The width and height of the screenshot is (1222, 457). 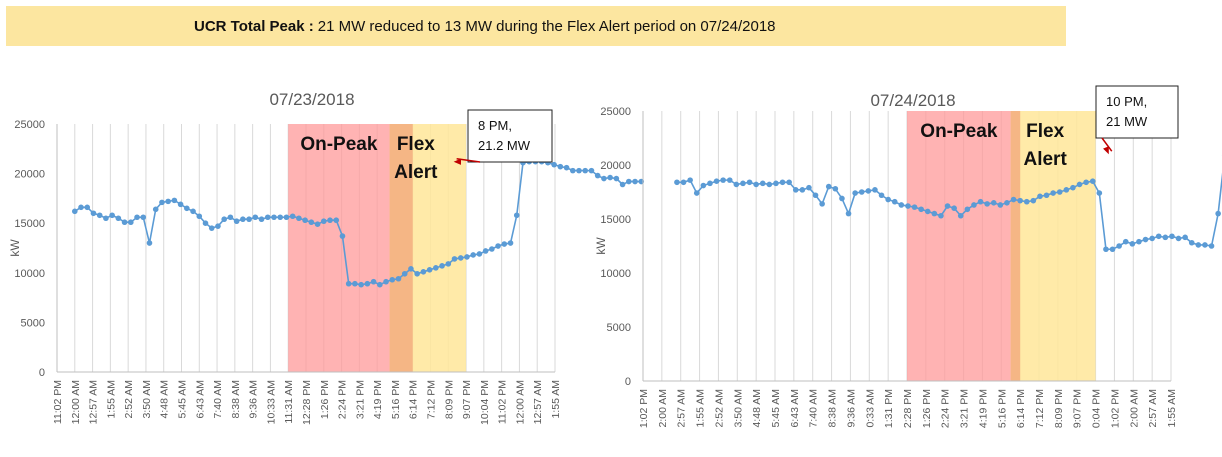 What do you see at coordinates (1002, 408) in the screenshot?
I see `x-tick-label: 5:16 PM` at bounding box center [1002, 408].